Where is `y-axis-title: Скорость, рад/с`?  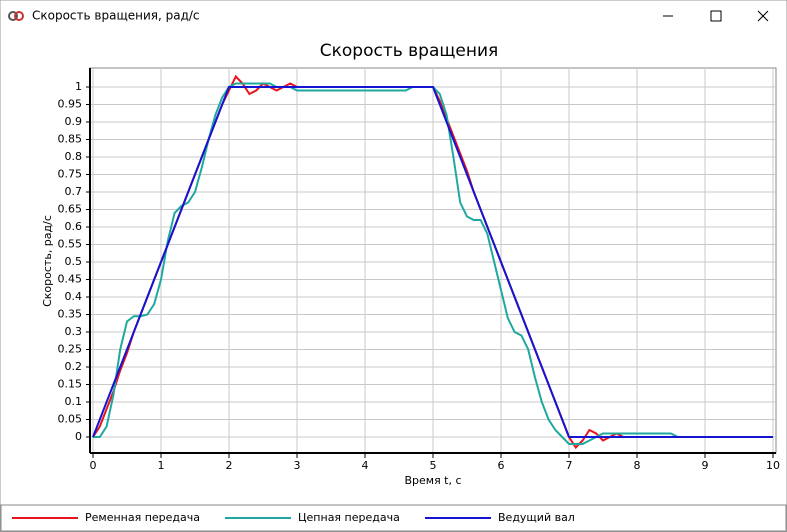
y-axis-title: Скорость, рад/с is located at coordinates (47, 261).